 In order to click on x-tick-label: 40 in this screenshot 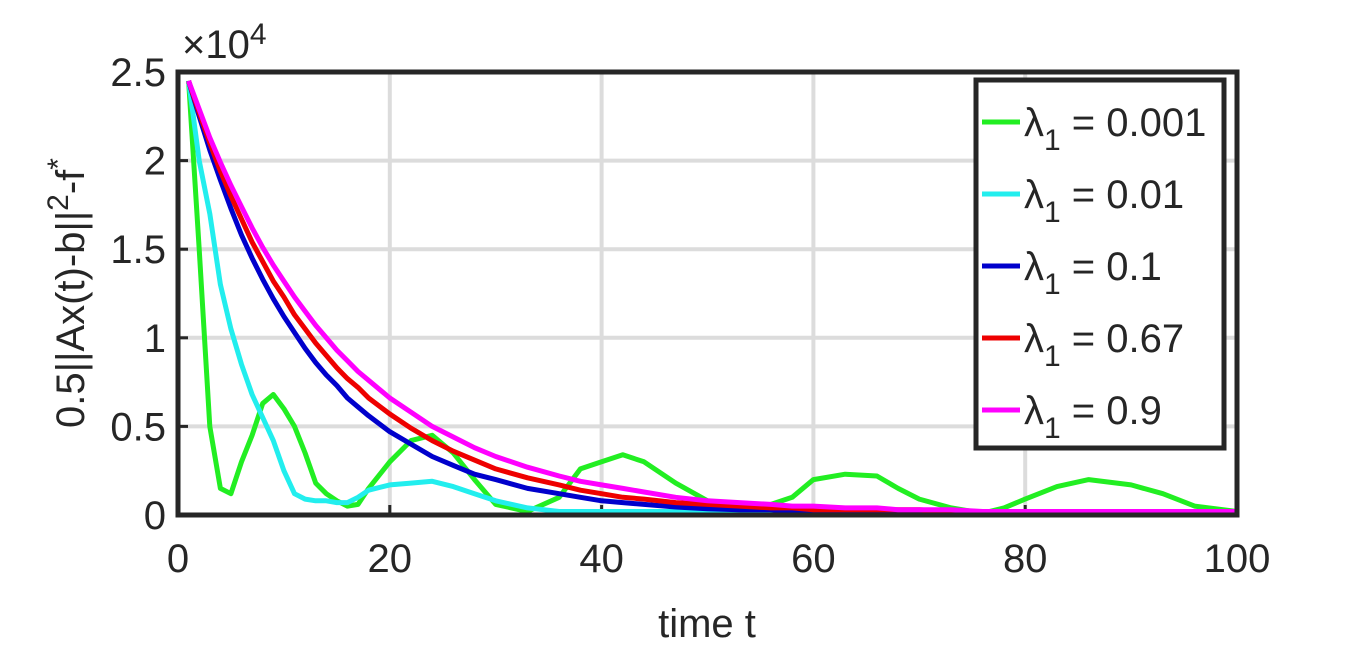, I will do `click(601, 559)`.